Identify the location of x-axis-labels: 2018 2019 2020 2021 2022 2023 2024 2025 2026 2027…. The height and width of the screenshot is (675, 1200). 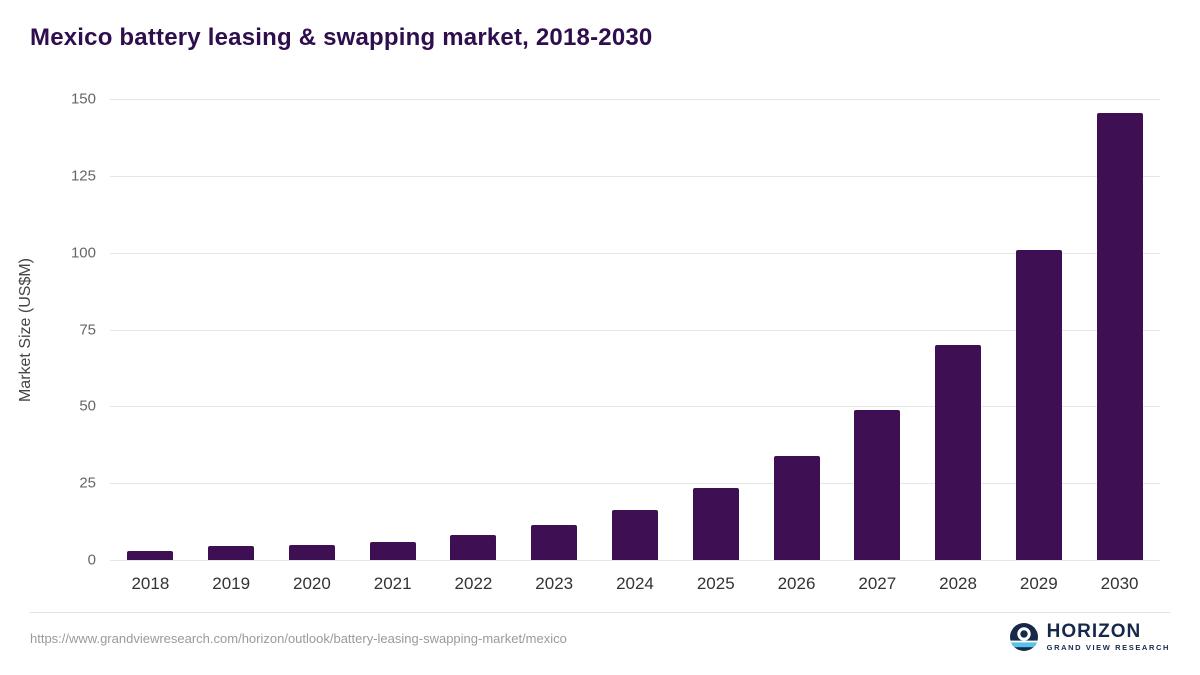
(635, 577).